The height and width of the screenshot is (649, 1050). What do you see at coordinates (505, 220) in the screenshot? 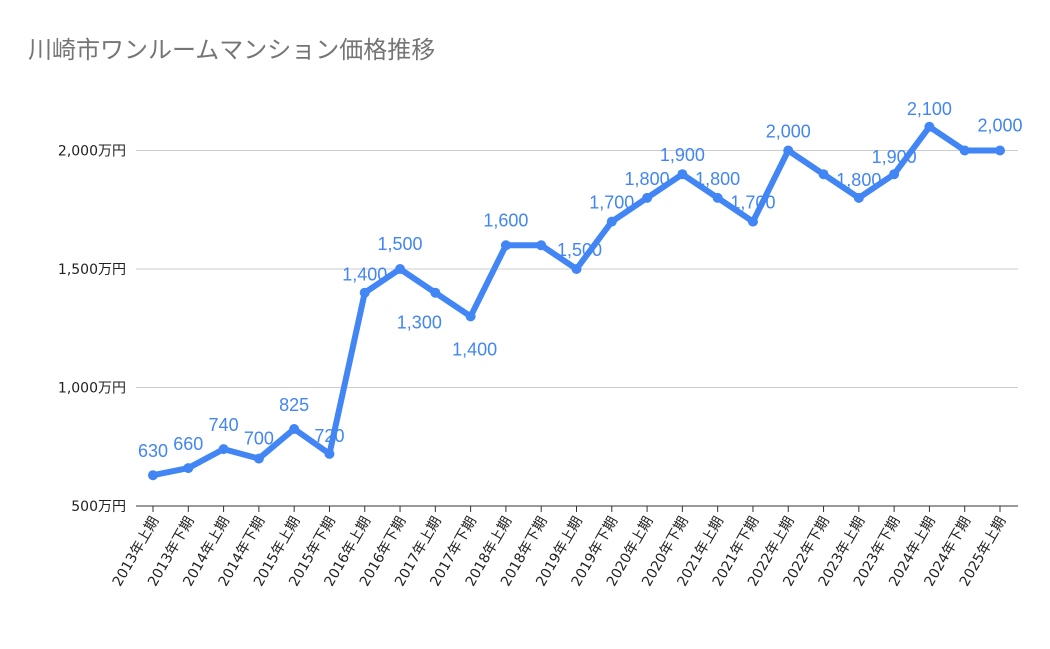
I see `data-label: 1,600` at bounding box center [505, 220].